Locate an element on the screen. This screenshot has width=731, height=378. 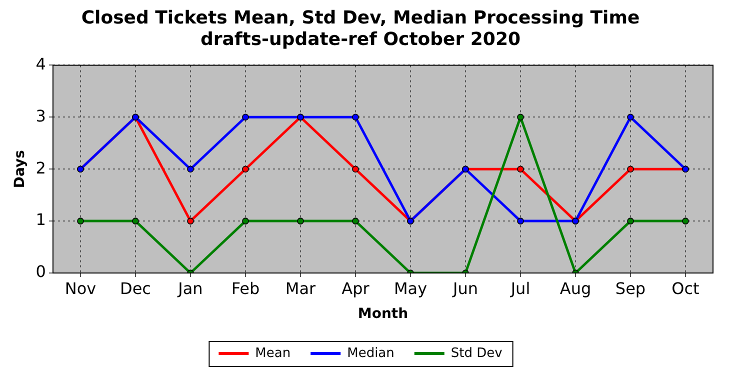
x-tick-label: Aug is located at coordinates (576, 288).